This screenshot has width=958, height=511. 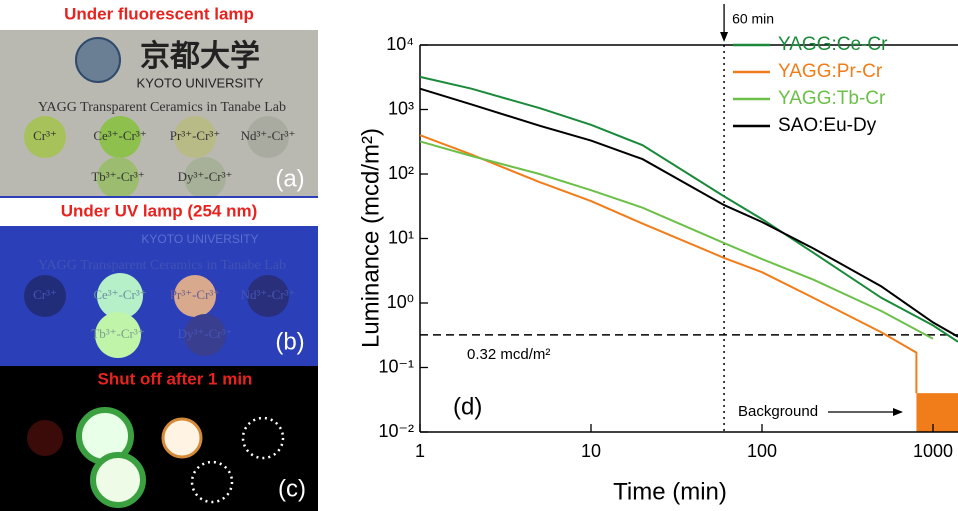 What do you see at coordinates (508, 354) in the screenshot?
I see `reference-label: 0.32 mcd/m²` at bounding box center [508, 354].